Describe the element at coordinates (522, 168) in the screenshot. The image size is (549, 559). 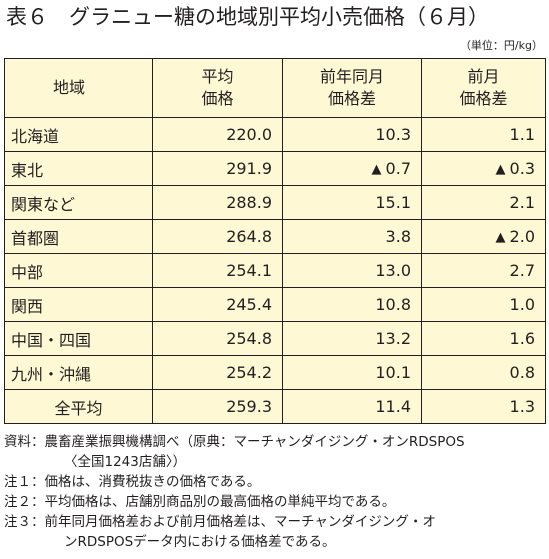
I see `mom-diff-cell-value: 0.3` at that location.